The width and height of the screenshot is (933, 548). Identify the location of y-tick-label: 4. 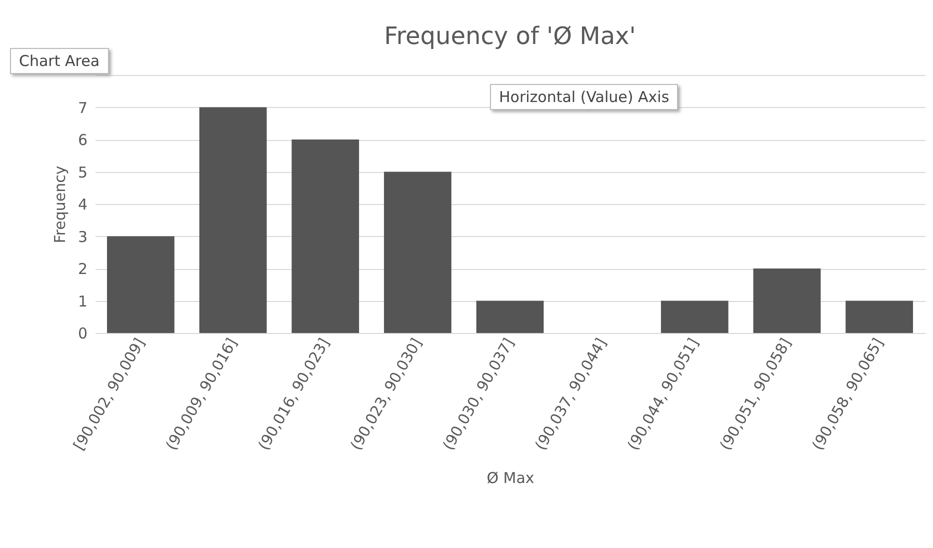
(83, 205).